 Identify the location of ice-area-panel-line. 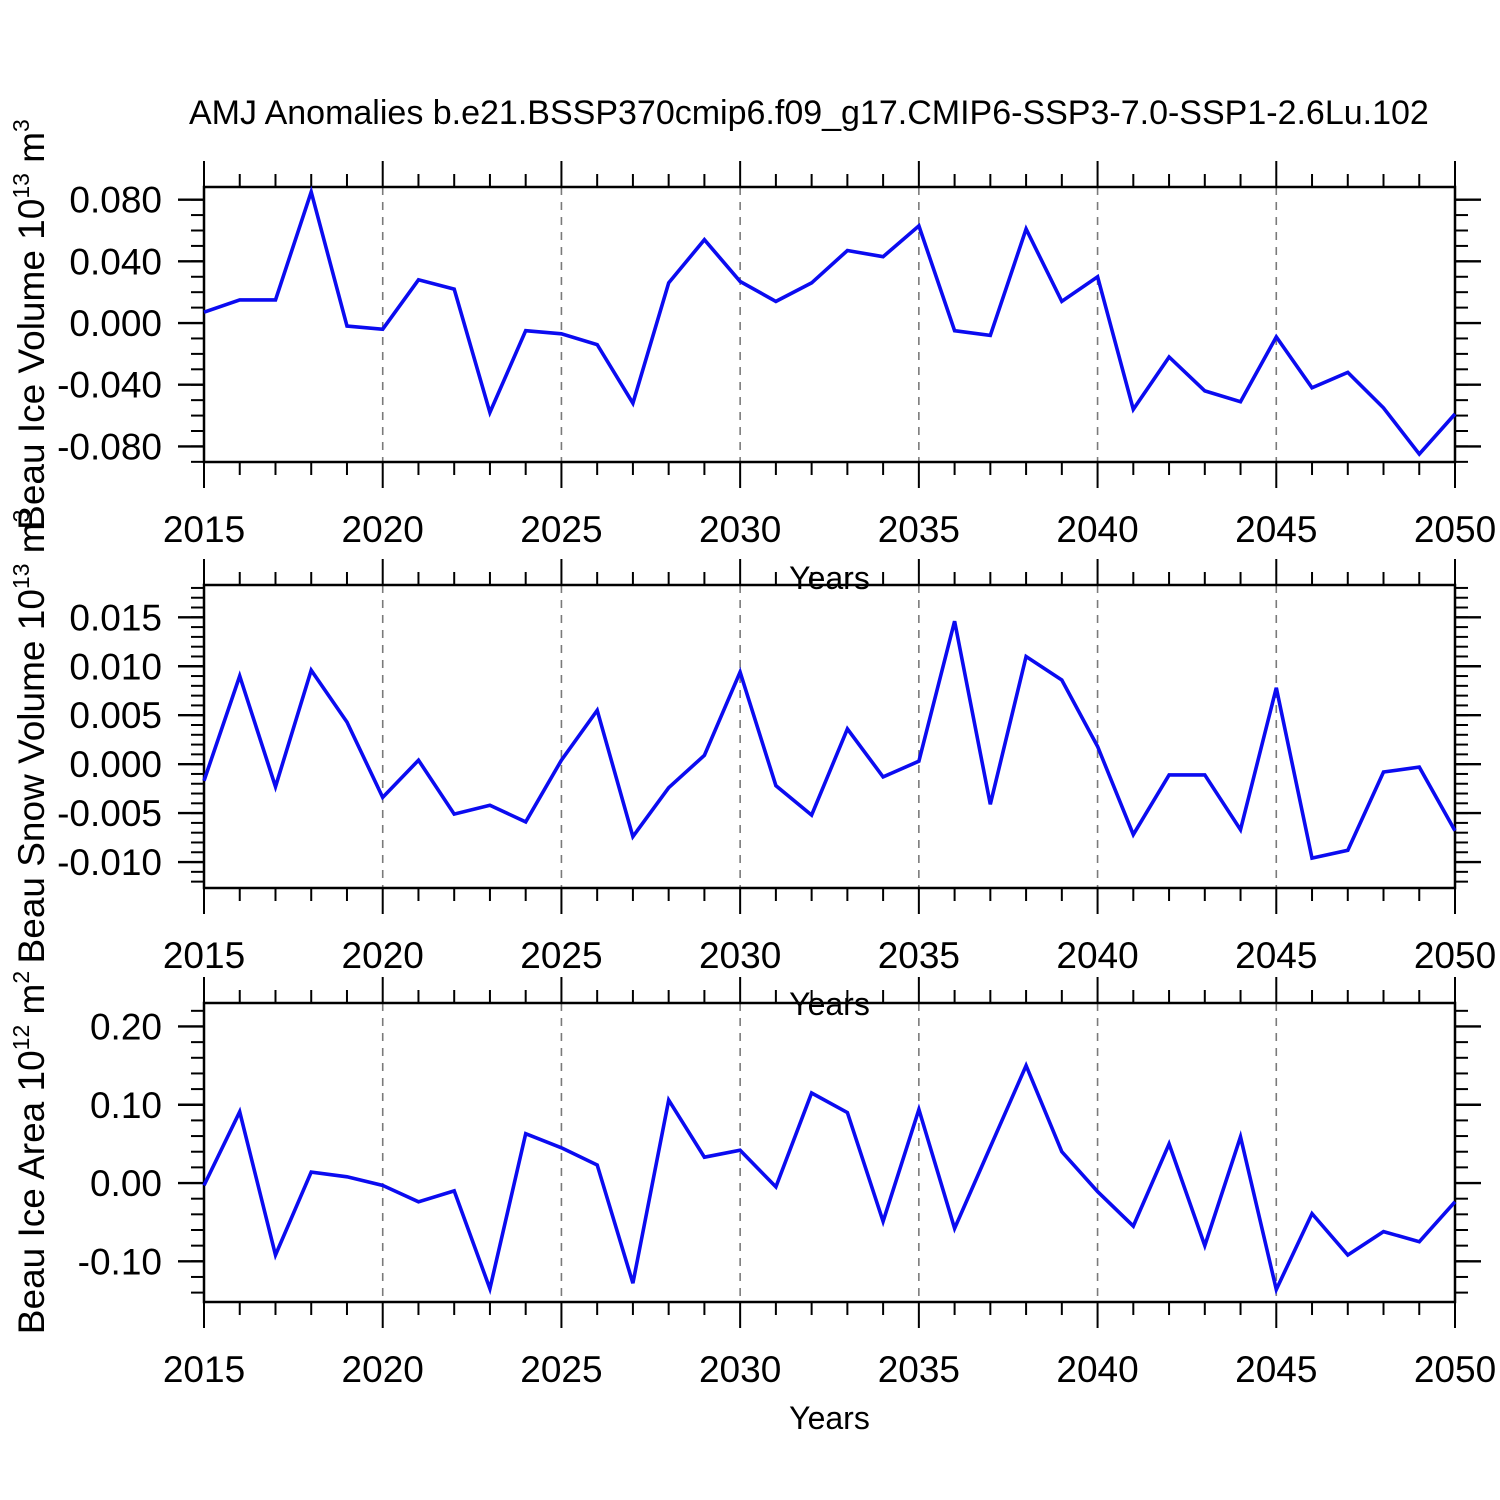
(829, 1178).